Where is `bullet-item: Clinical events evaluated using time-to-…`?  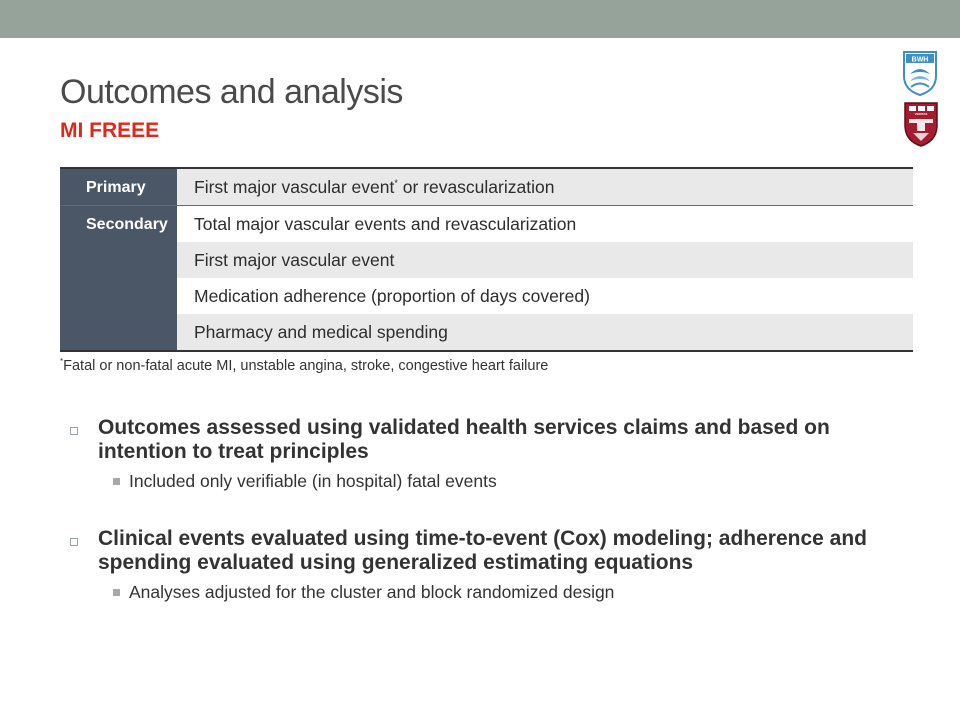 bullet-item: Clinical events evaluated using time-to-… is located at coordinates (480, 551).